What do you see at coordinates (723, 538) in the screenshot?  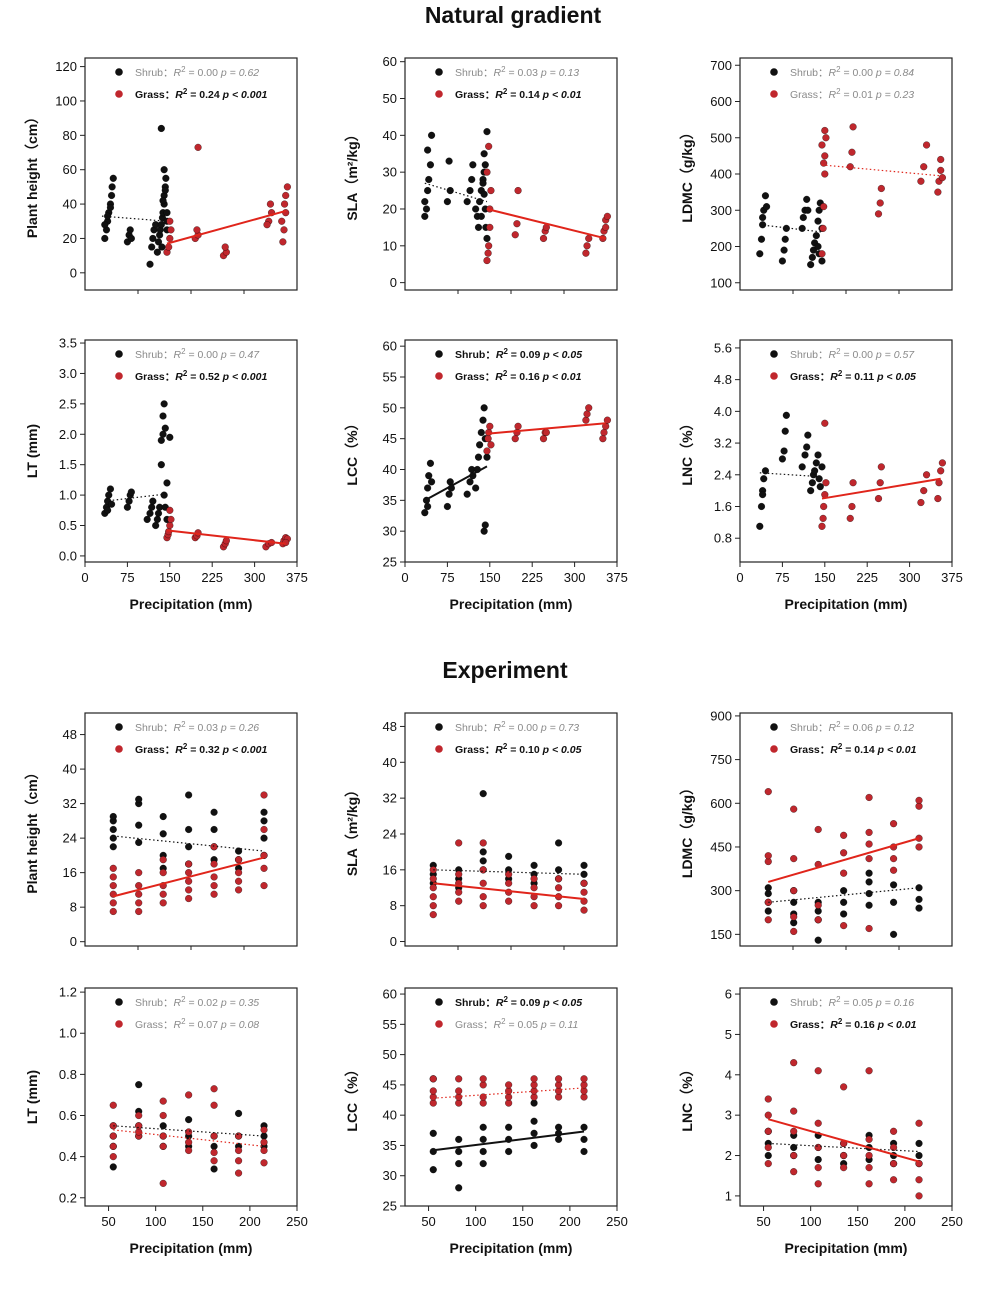 I see `y-tick-label: 0.8` at bounding box center [723, 538].